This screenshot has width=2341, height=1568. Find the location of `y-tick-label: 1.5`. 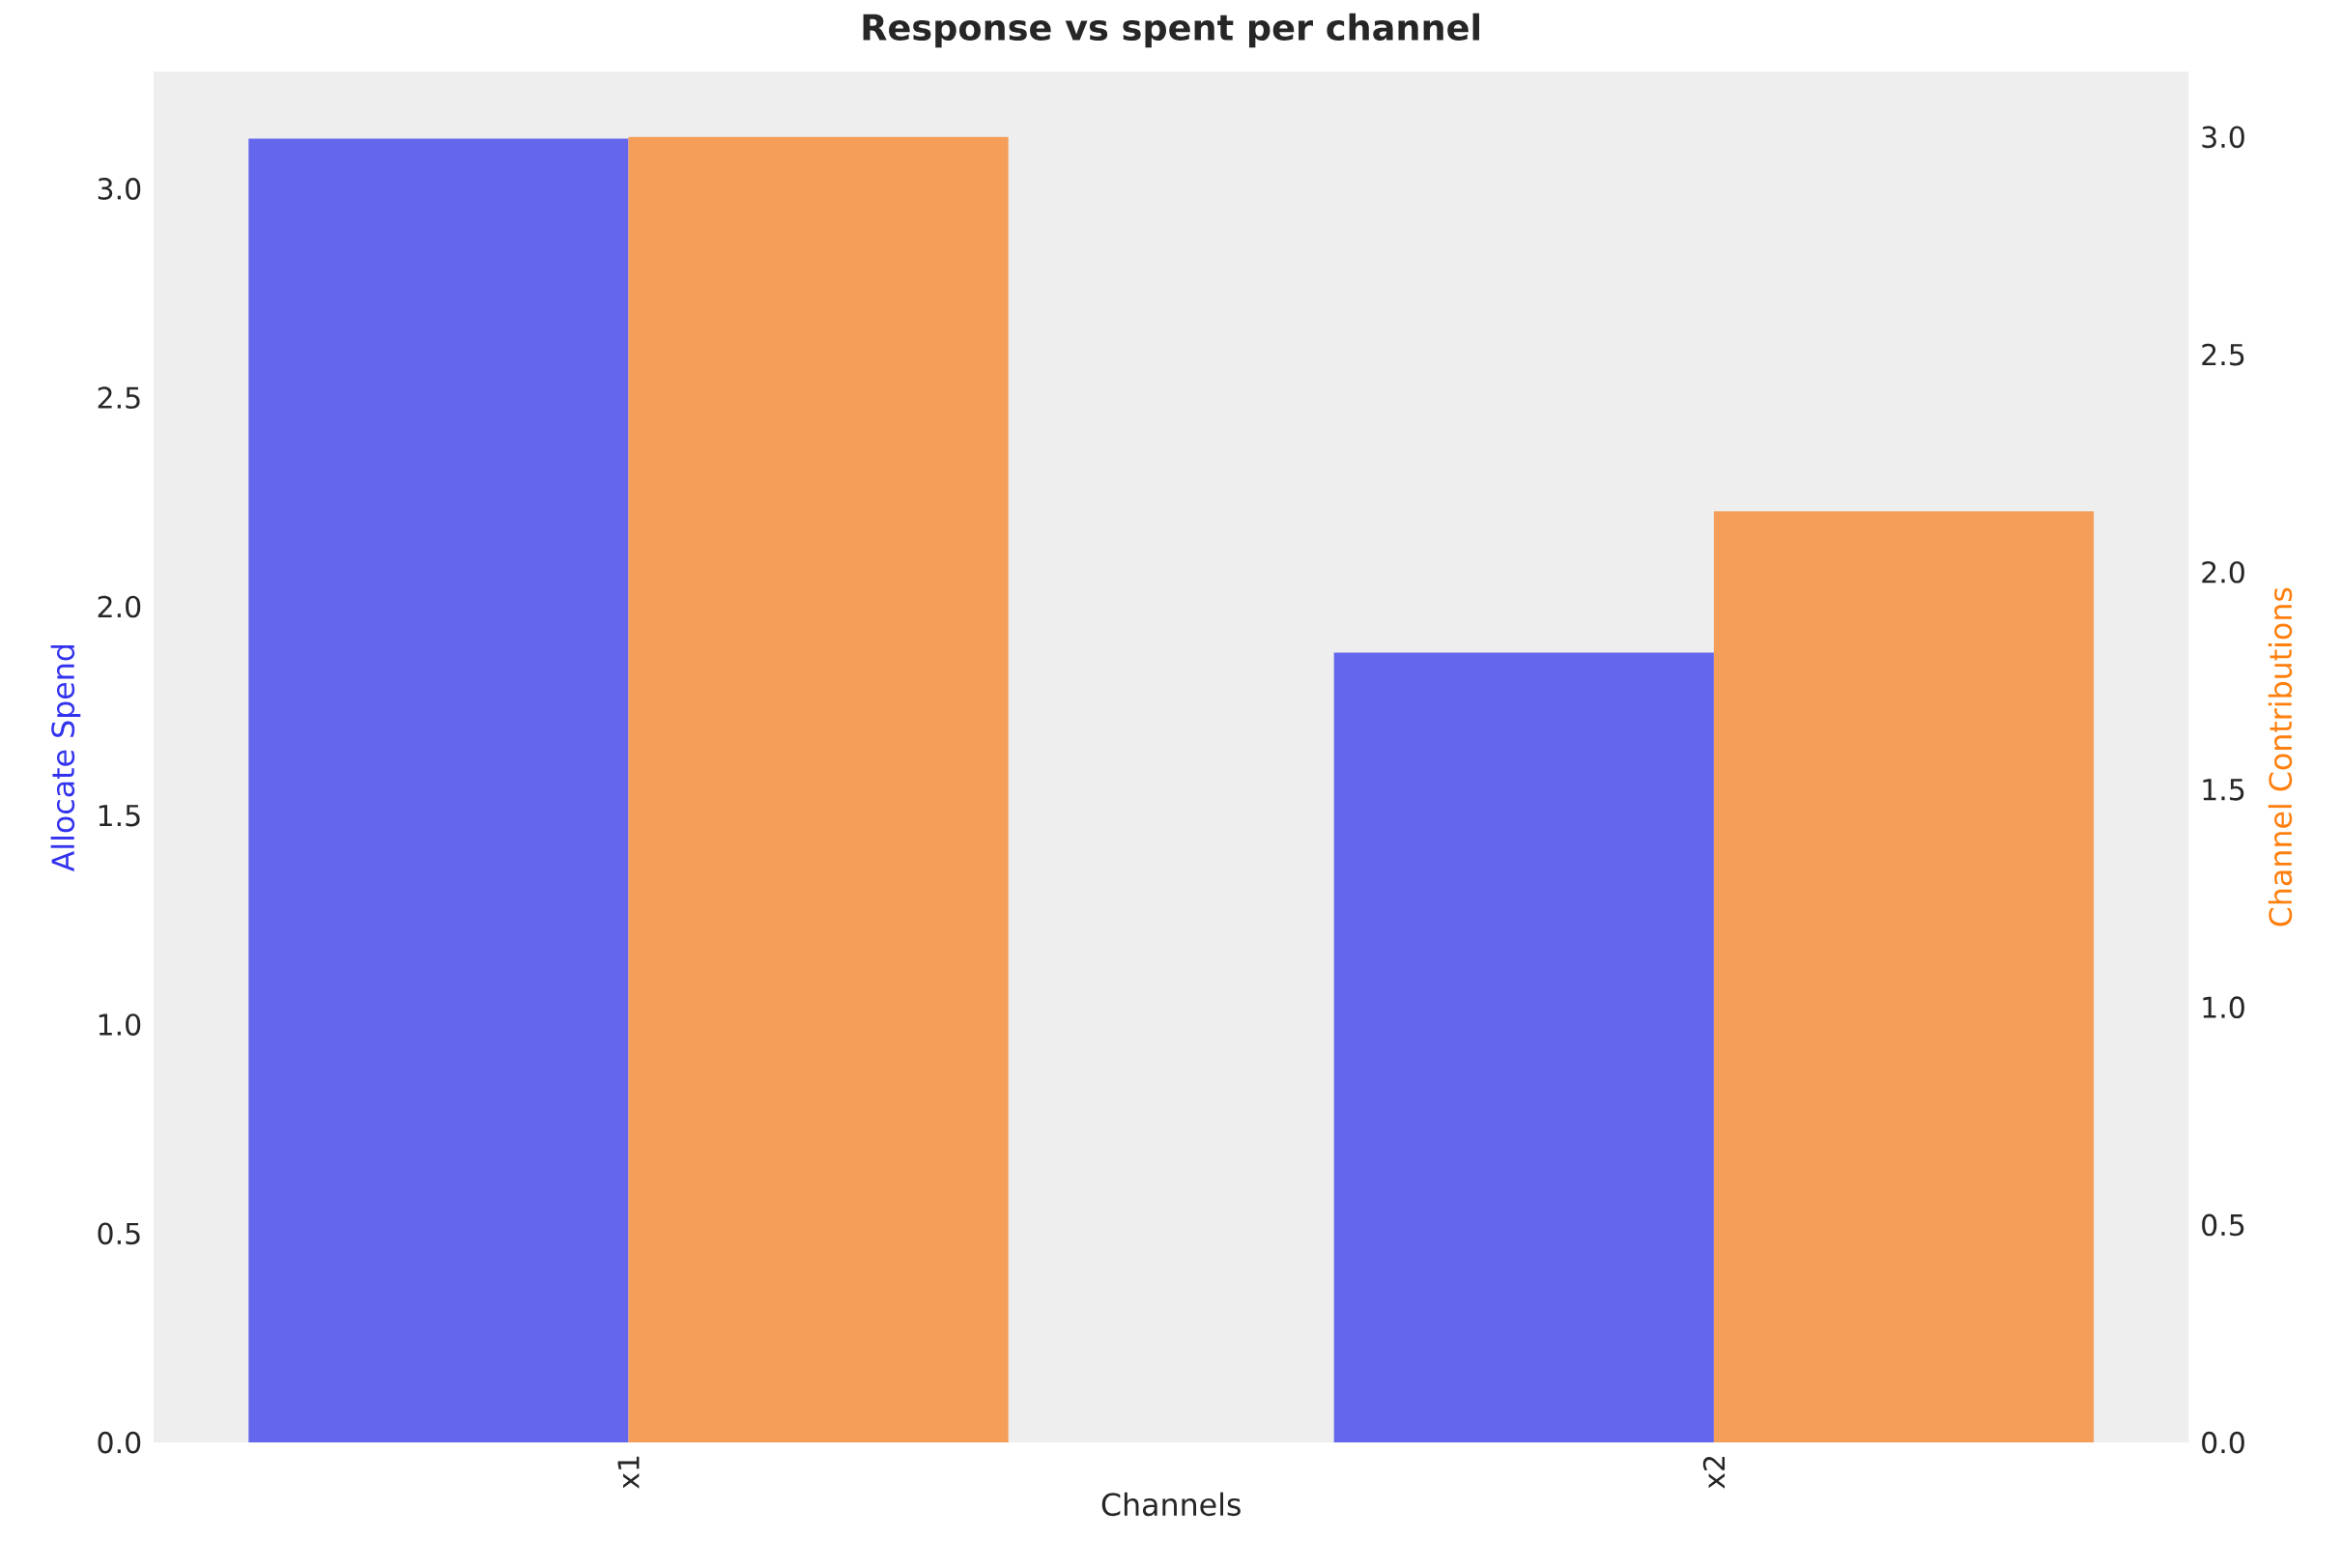

y-tick-label: 1.5 is located at coordinates (120, 816).